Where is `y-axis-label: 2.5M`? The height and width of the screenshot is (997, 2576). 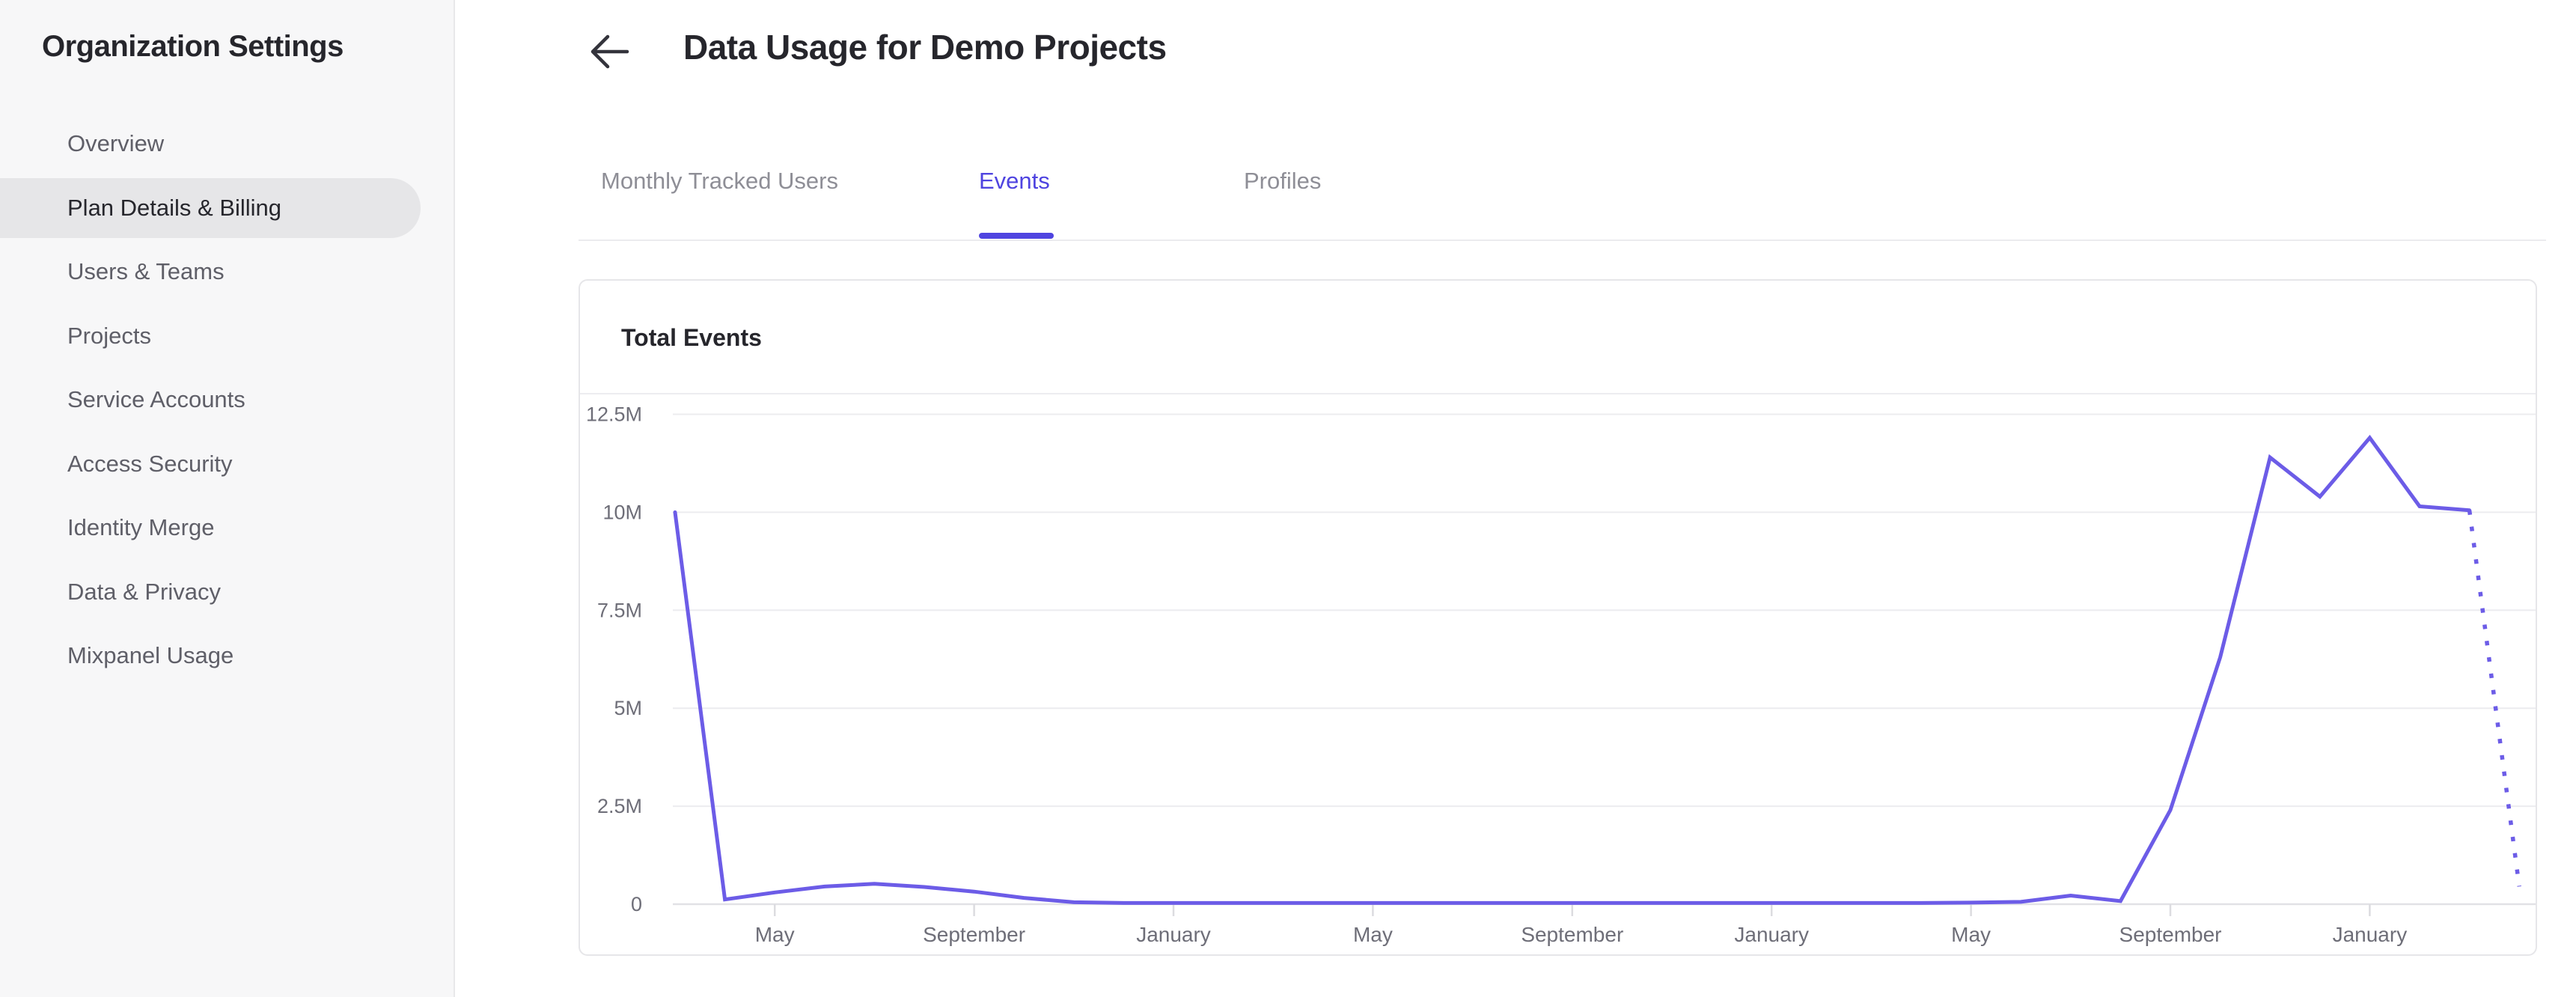 y-axis-label: 2.5M is located at coordinates (619, 806).